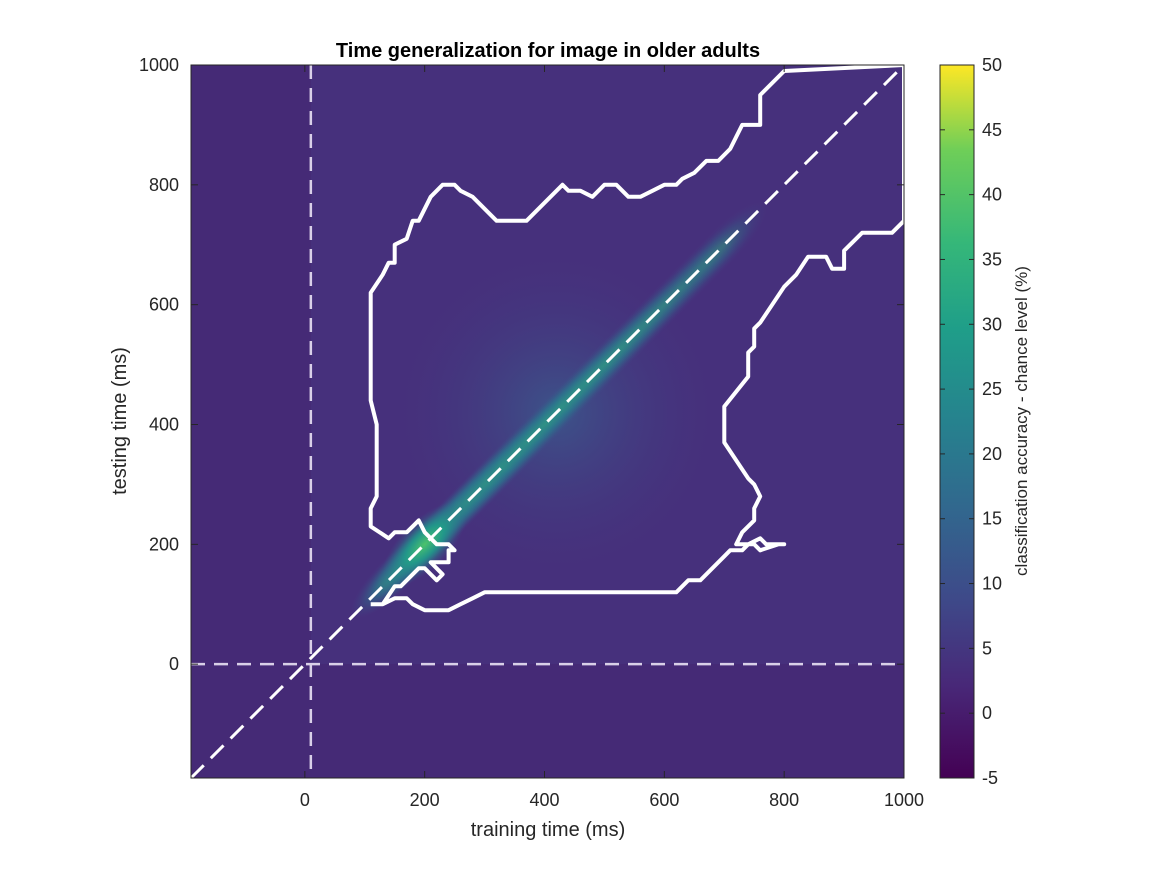 The width and height of the screenshot is (1167, 875). I want to click on colorbar-tick-label: 25, so click(992, 389).